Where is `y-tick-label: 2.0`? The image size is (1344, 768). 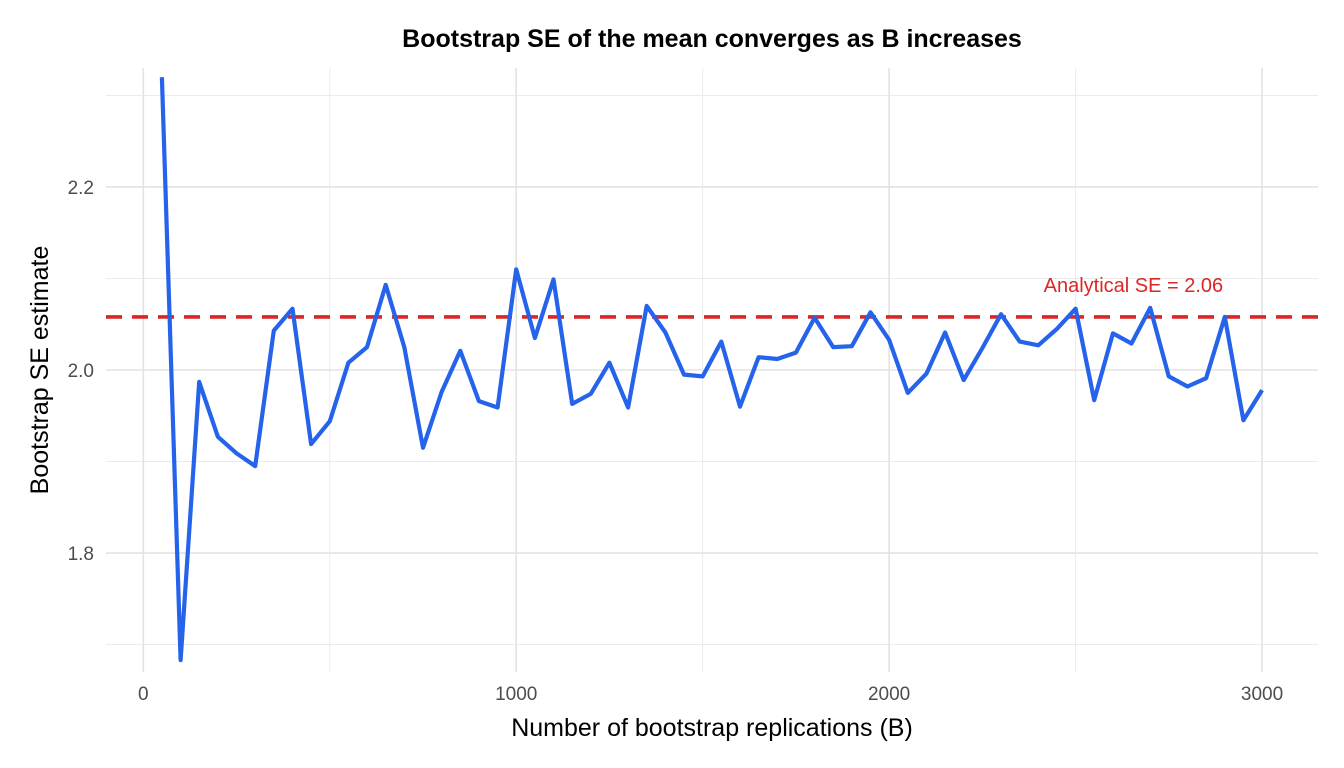 y-tick-label: 2.0 is located at coordinates (81, 371).